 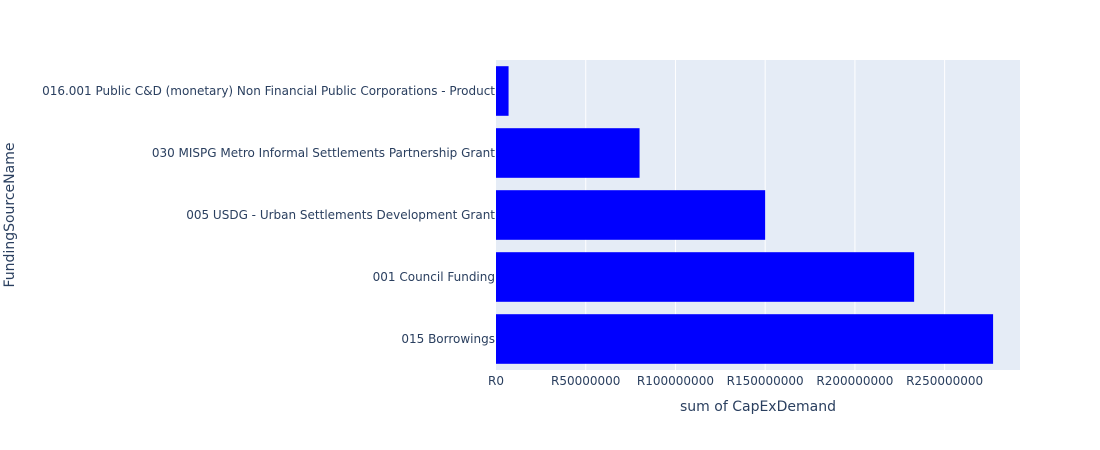 What do you see at coordinates (758, 407) in the screenshot?
I see `x-axis-title: sum of CapExDemand` at bounding box center [758, 407].